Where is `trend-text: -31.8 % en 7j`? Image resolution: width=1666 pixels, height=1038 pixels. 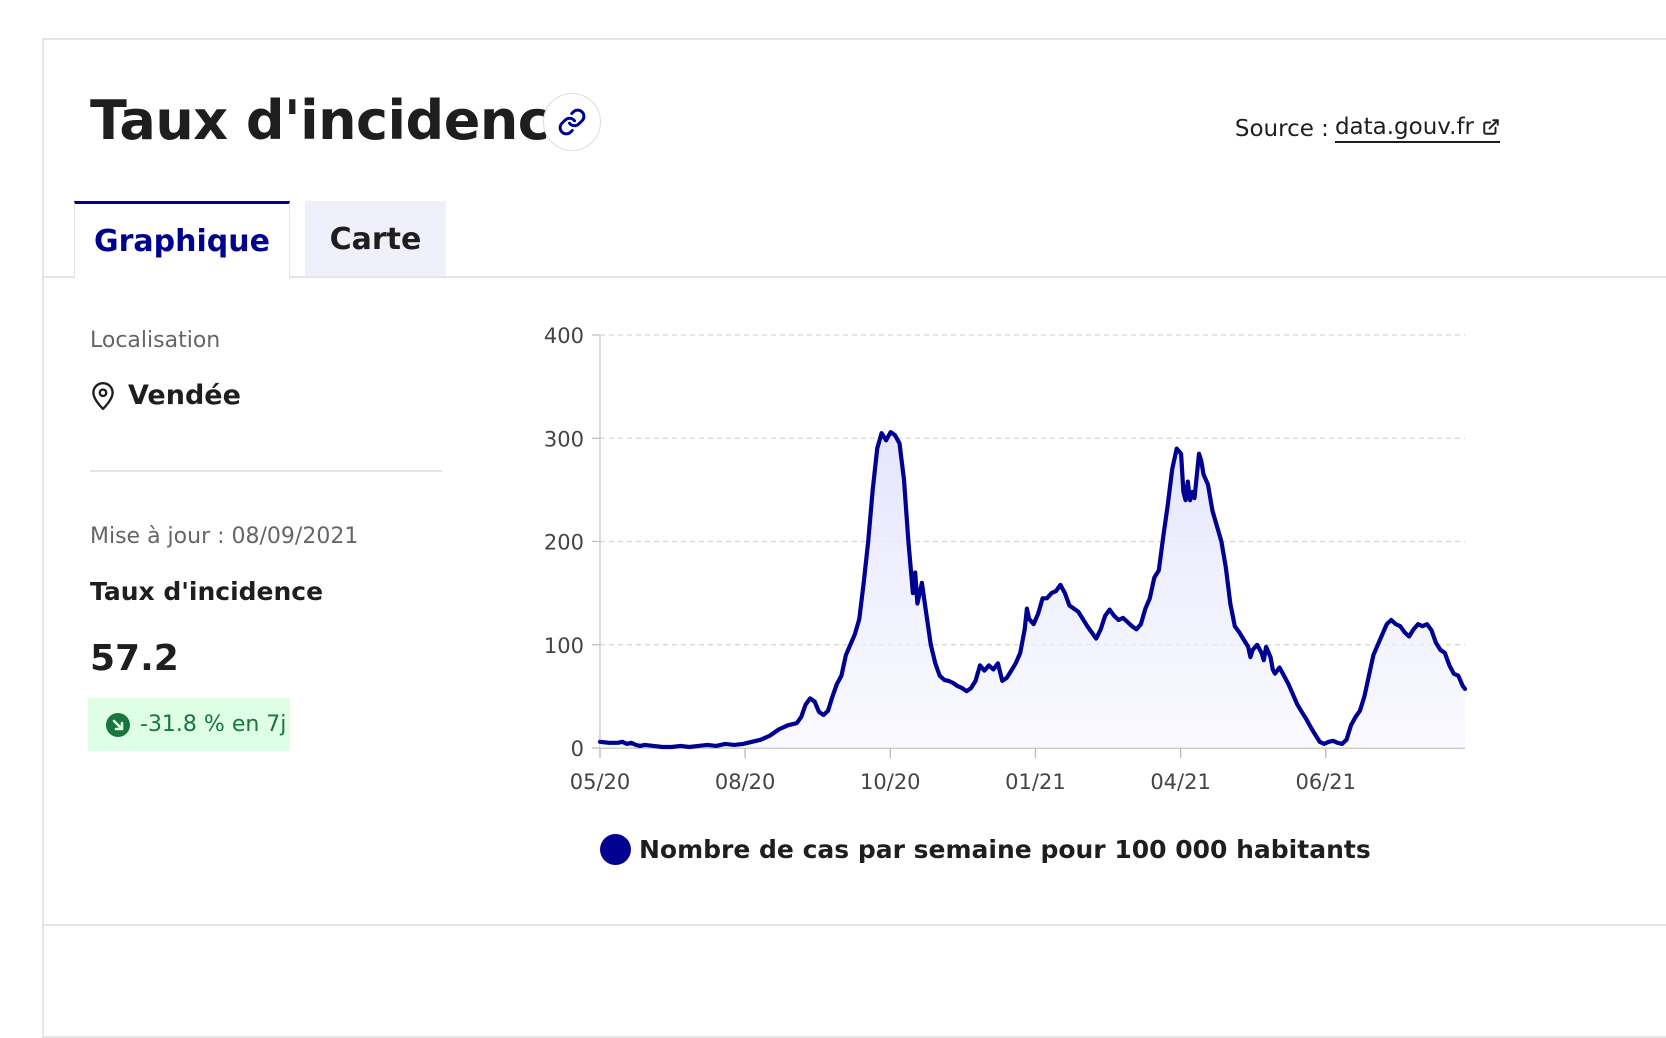 trend-text: -31.8 % en 7j is located at coordinates (213, 724).